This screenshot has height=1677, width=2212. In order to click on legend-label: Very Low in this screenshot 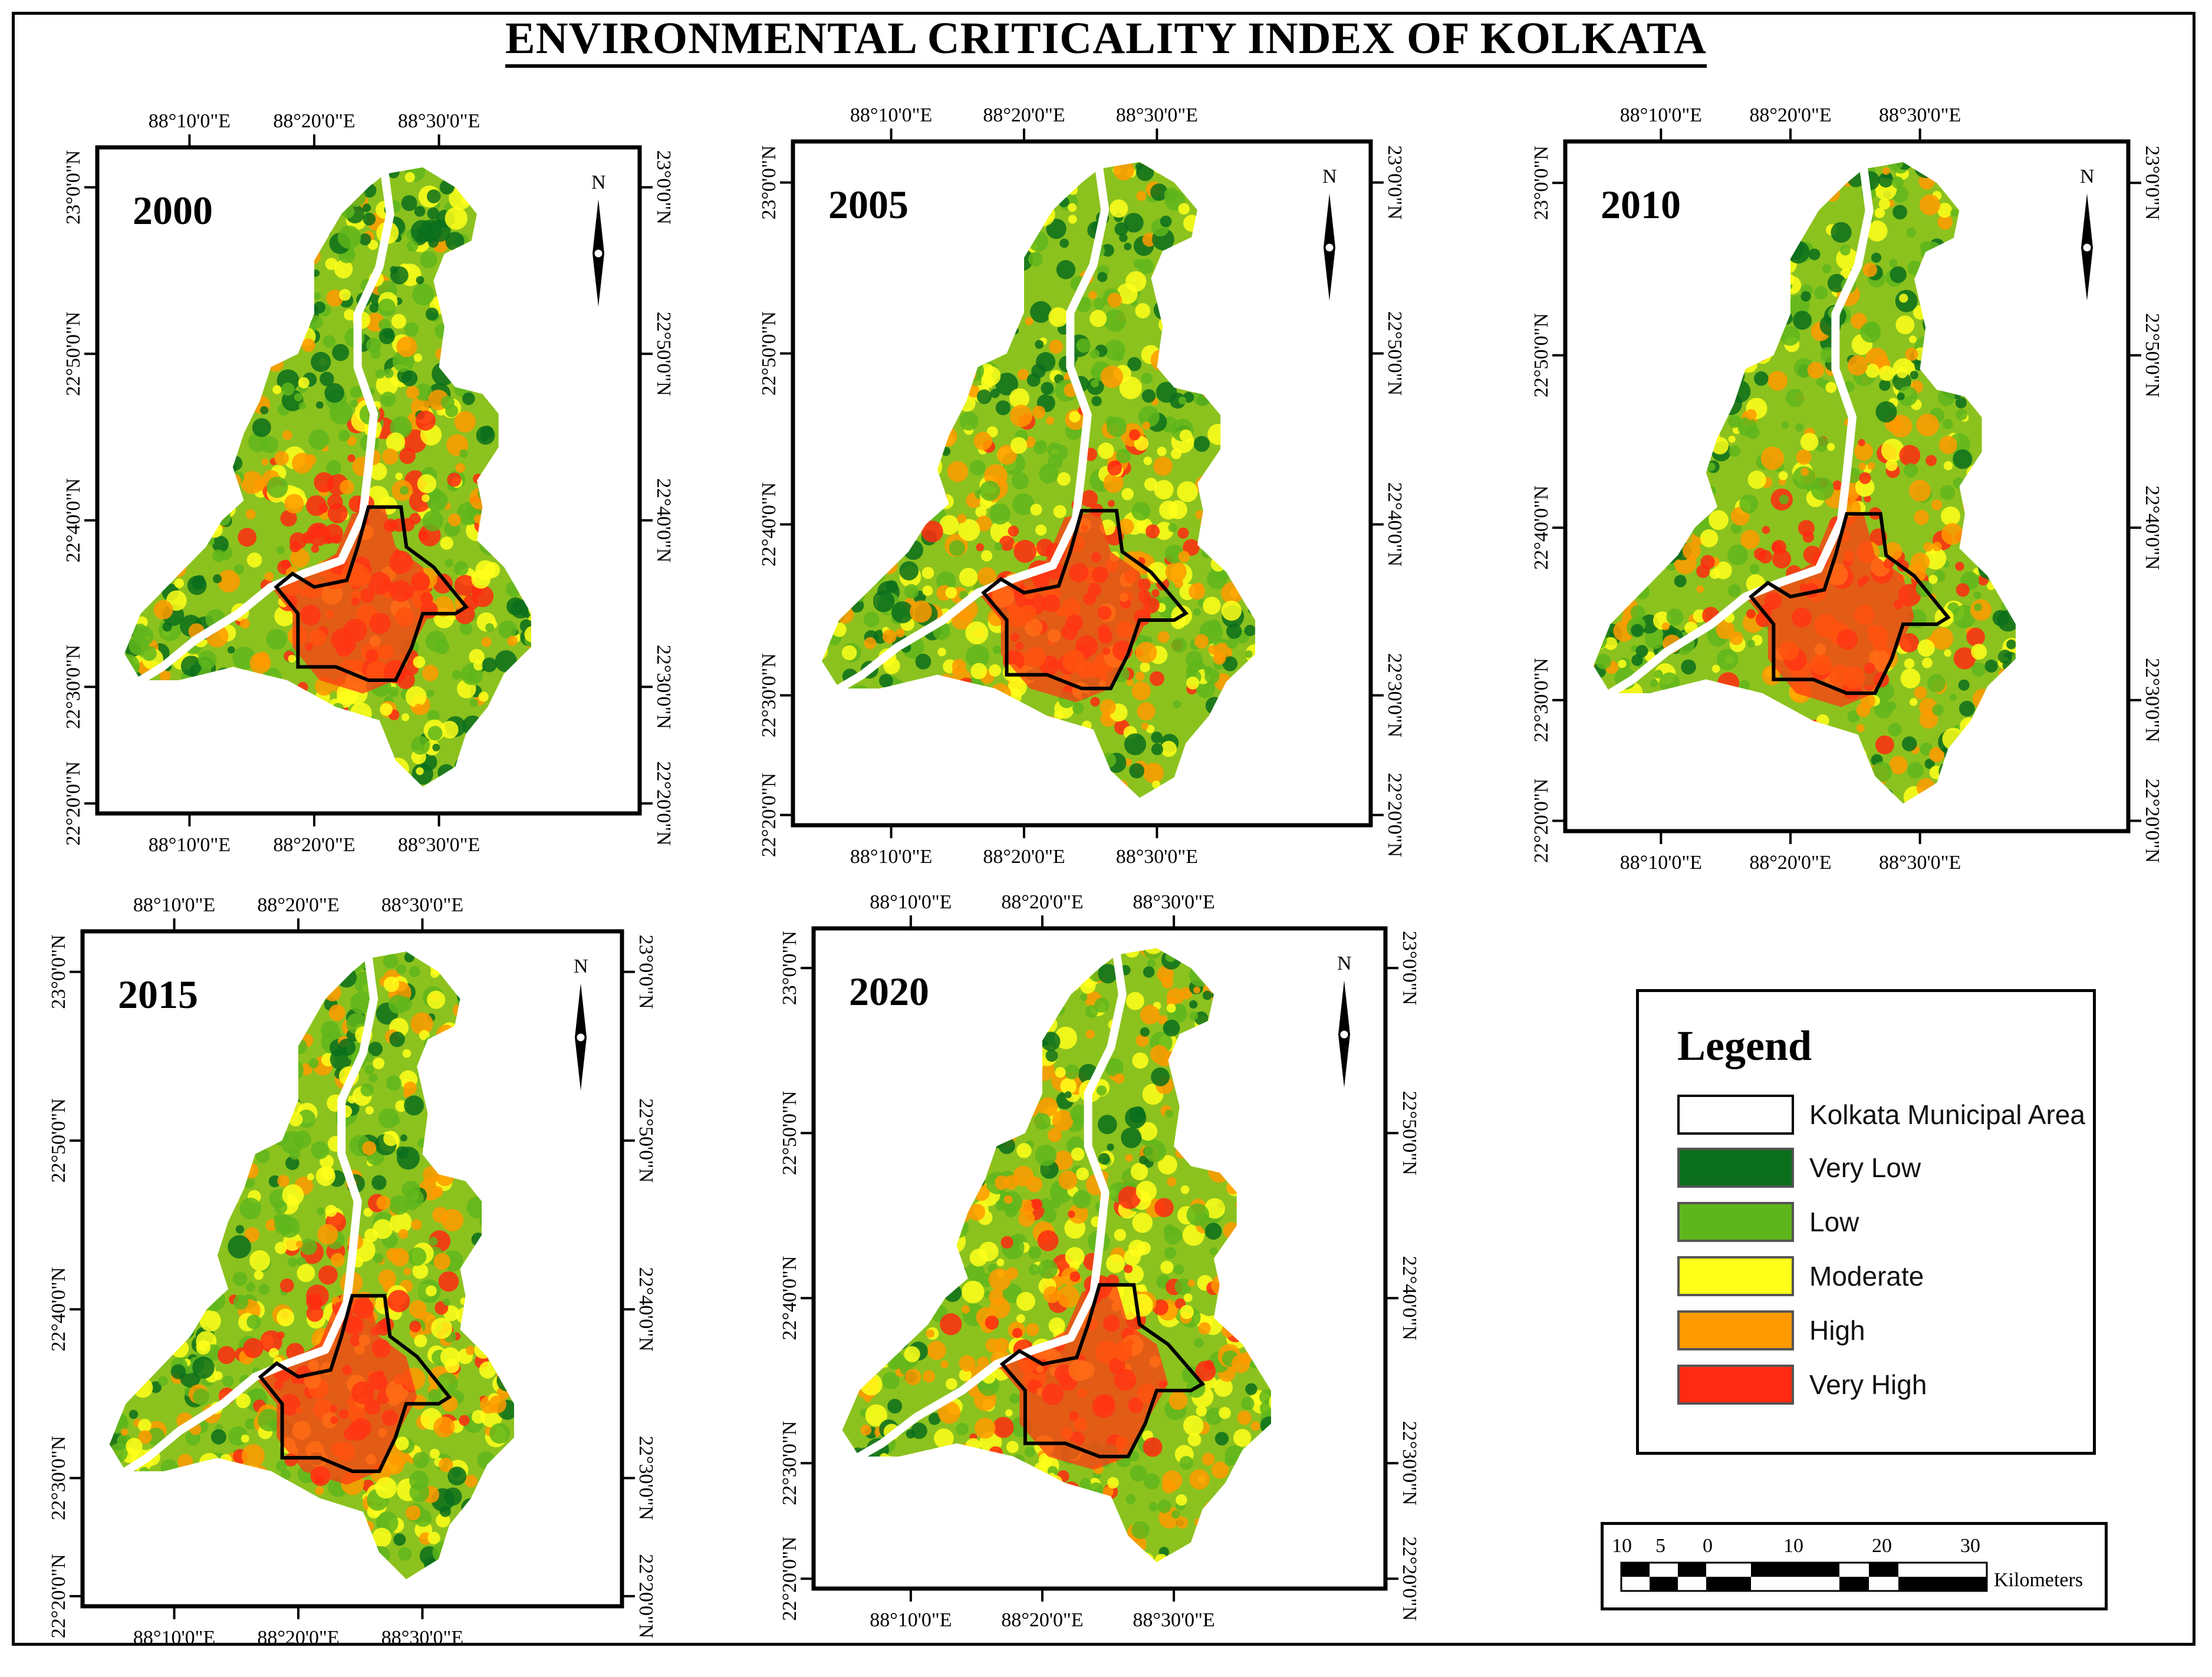, I will do `click(1865, 1168)`.